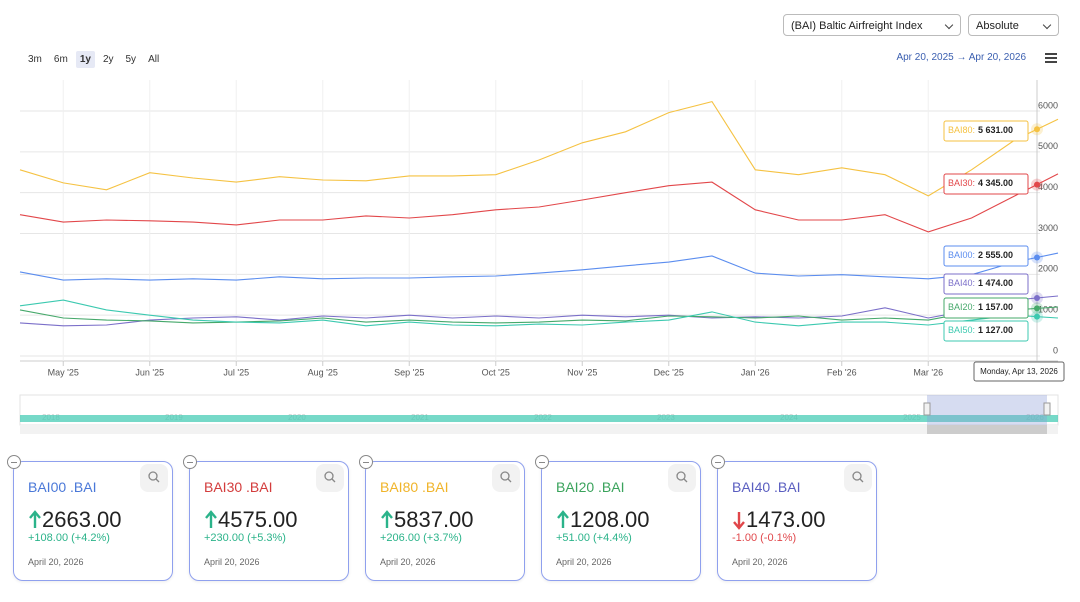  Describe the element at coordinates (1051, 58) in the screenshot. I see `menu-icon` at that location.